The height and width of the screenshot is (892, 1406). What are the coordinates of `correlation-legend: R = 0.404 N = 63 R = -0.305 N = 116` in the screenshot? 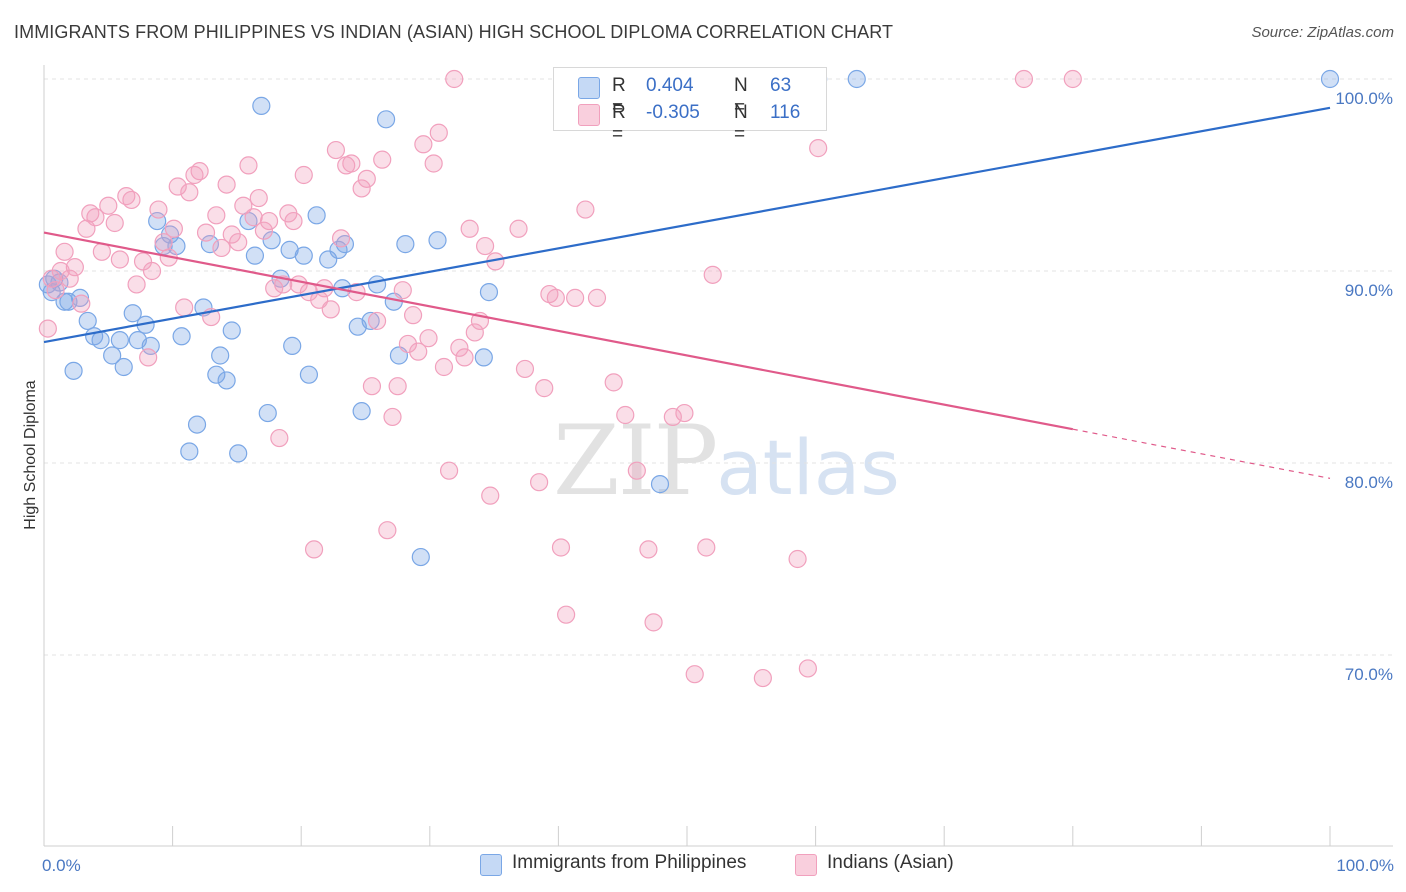 It's located at (690, 106).